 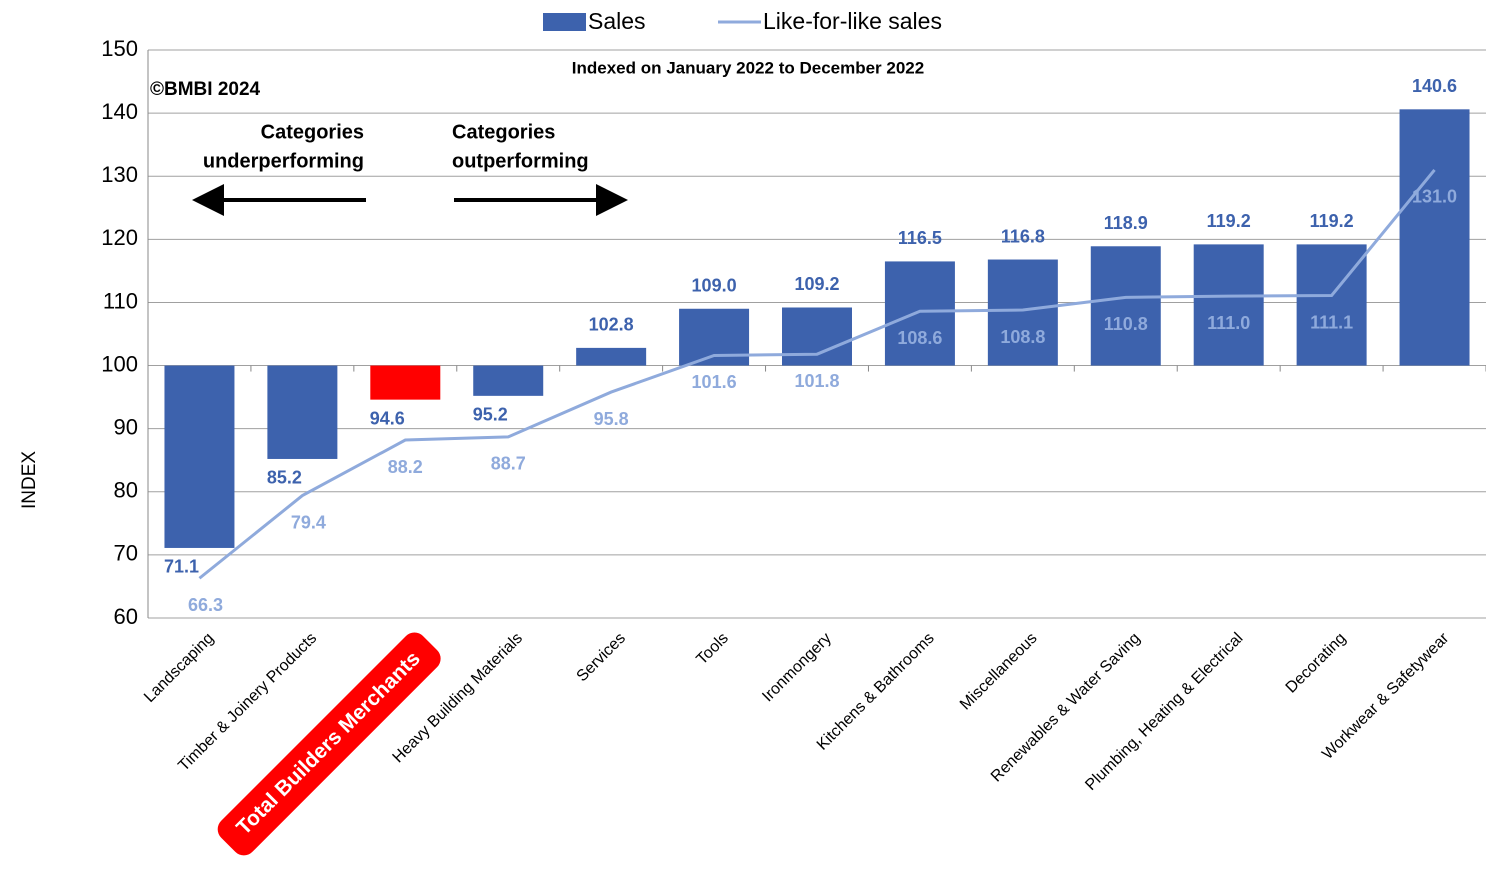 I want to click on legend-swatch, so click(x=564, y=22).